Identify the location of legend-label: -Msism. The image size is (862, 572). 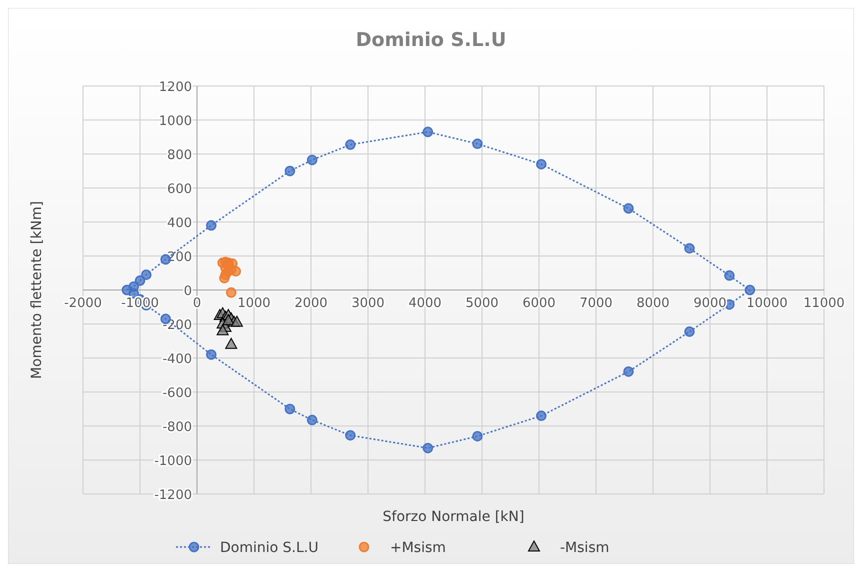
(585, 548).